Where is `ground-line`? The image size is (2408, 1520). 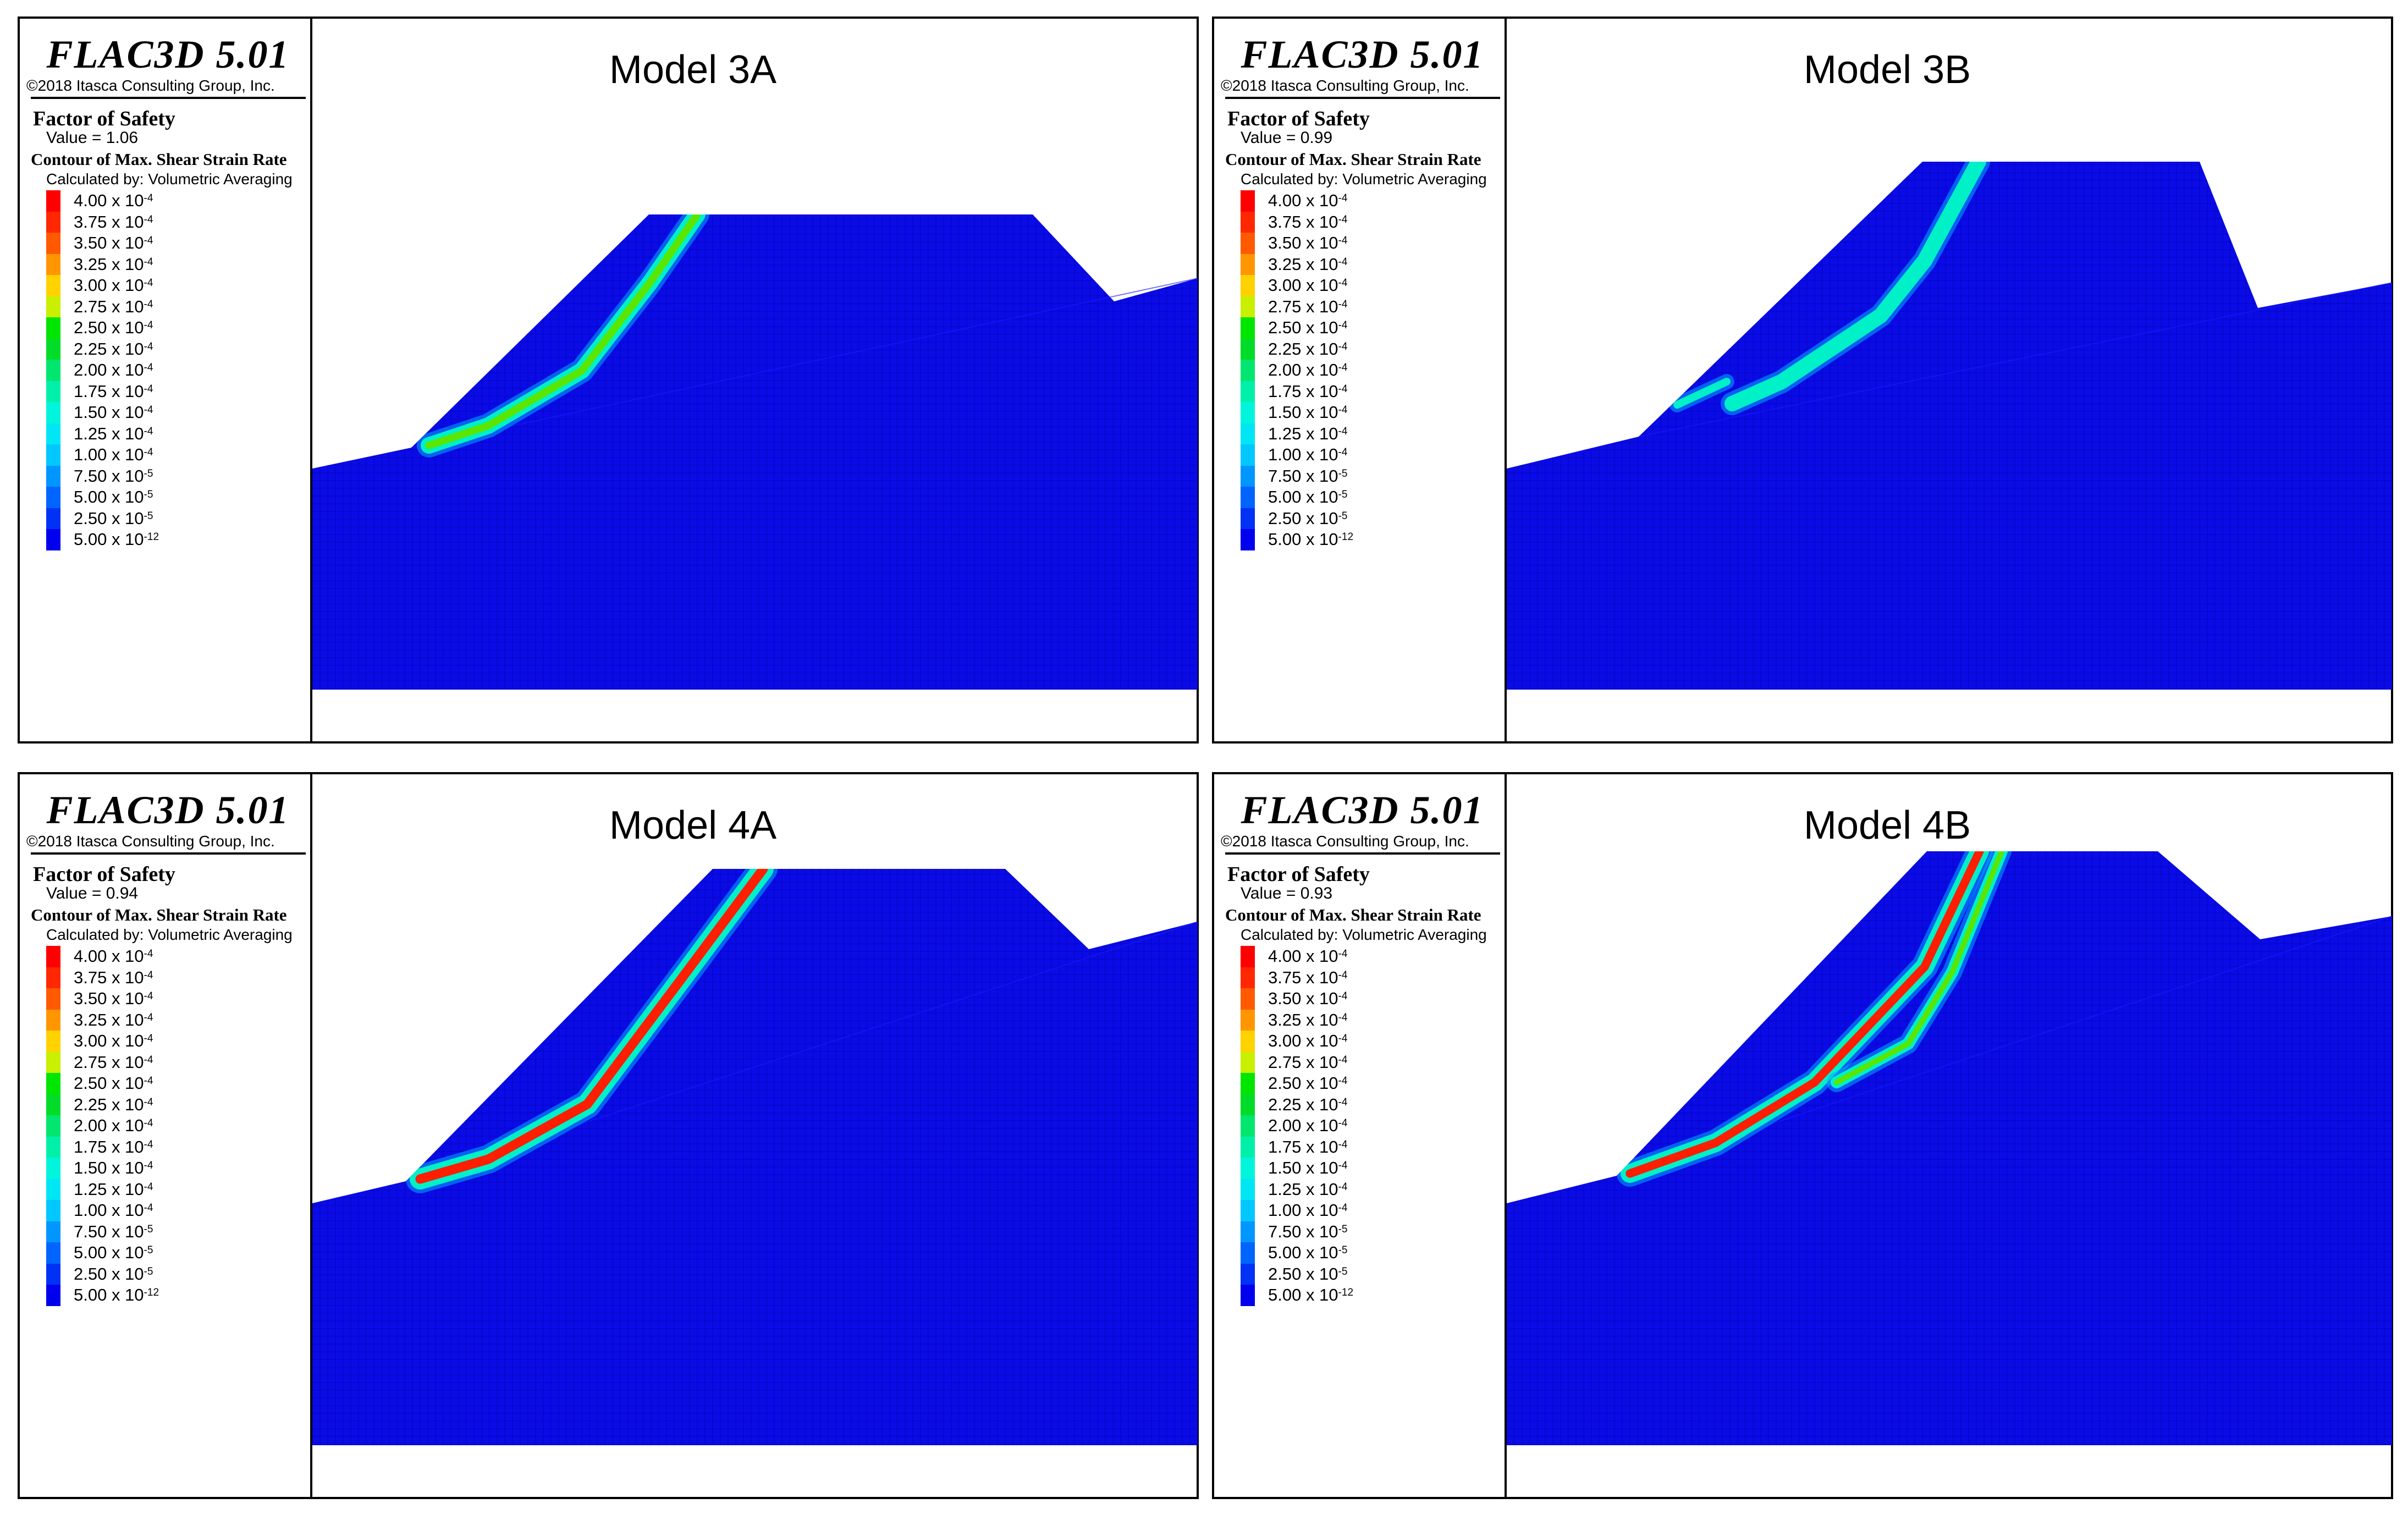 ground-line is located at coordinates (805, 363).